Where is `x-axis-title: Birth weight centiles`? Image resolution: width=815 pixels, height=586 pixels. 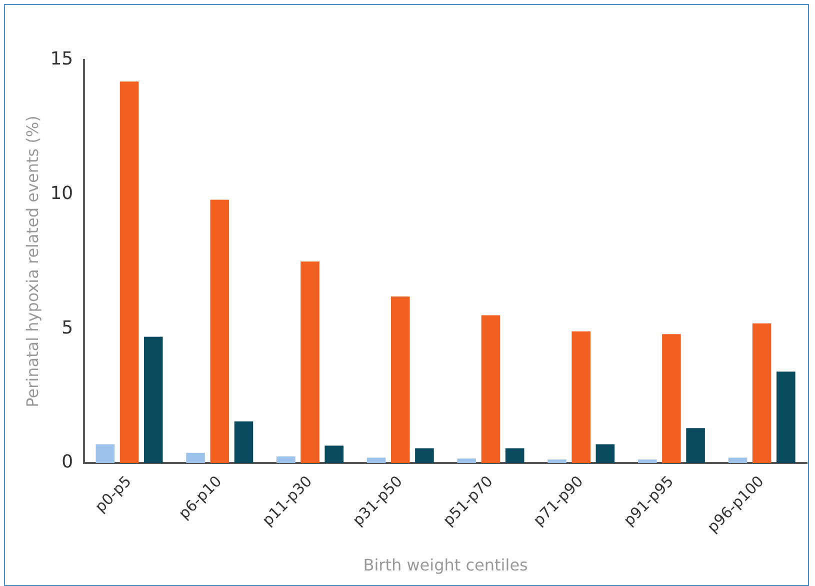
x-axis-title: Birth weight centiles is located at coordinates (445, 565).